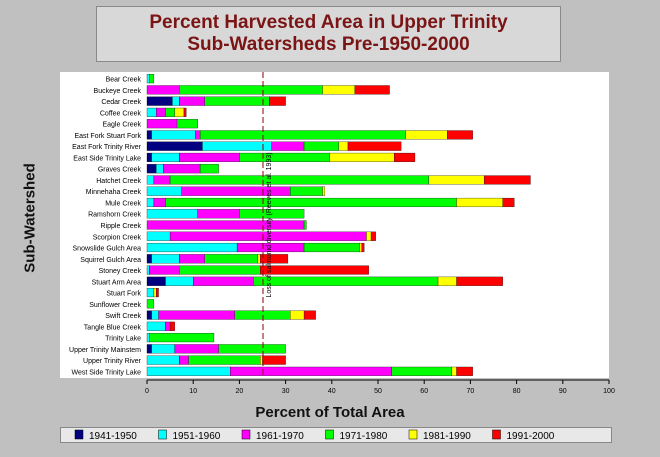 Image resolution: width=660 pixels, height=457 pixels. I want to click on category-label: Swift Creek, so click(123, 316).